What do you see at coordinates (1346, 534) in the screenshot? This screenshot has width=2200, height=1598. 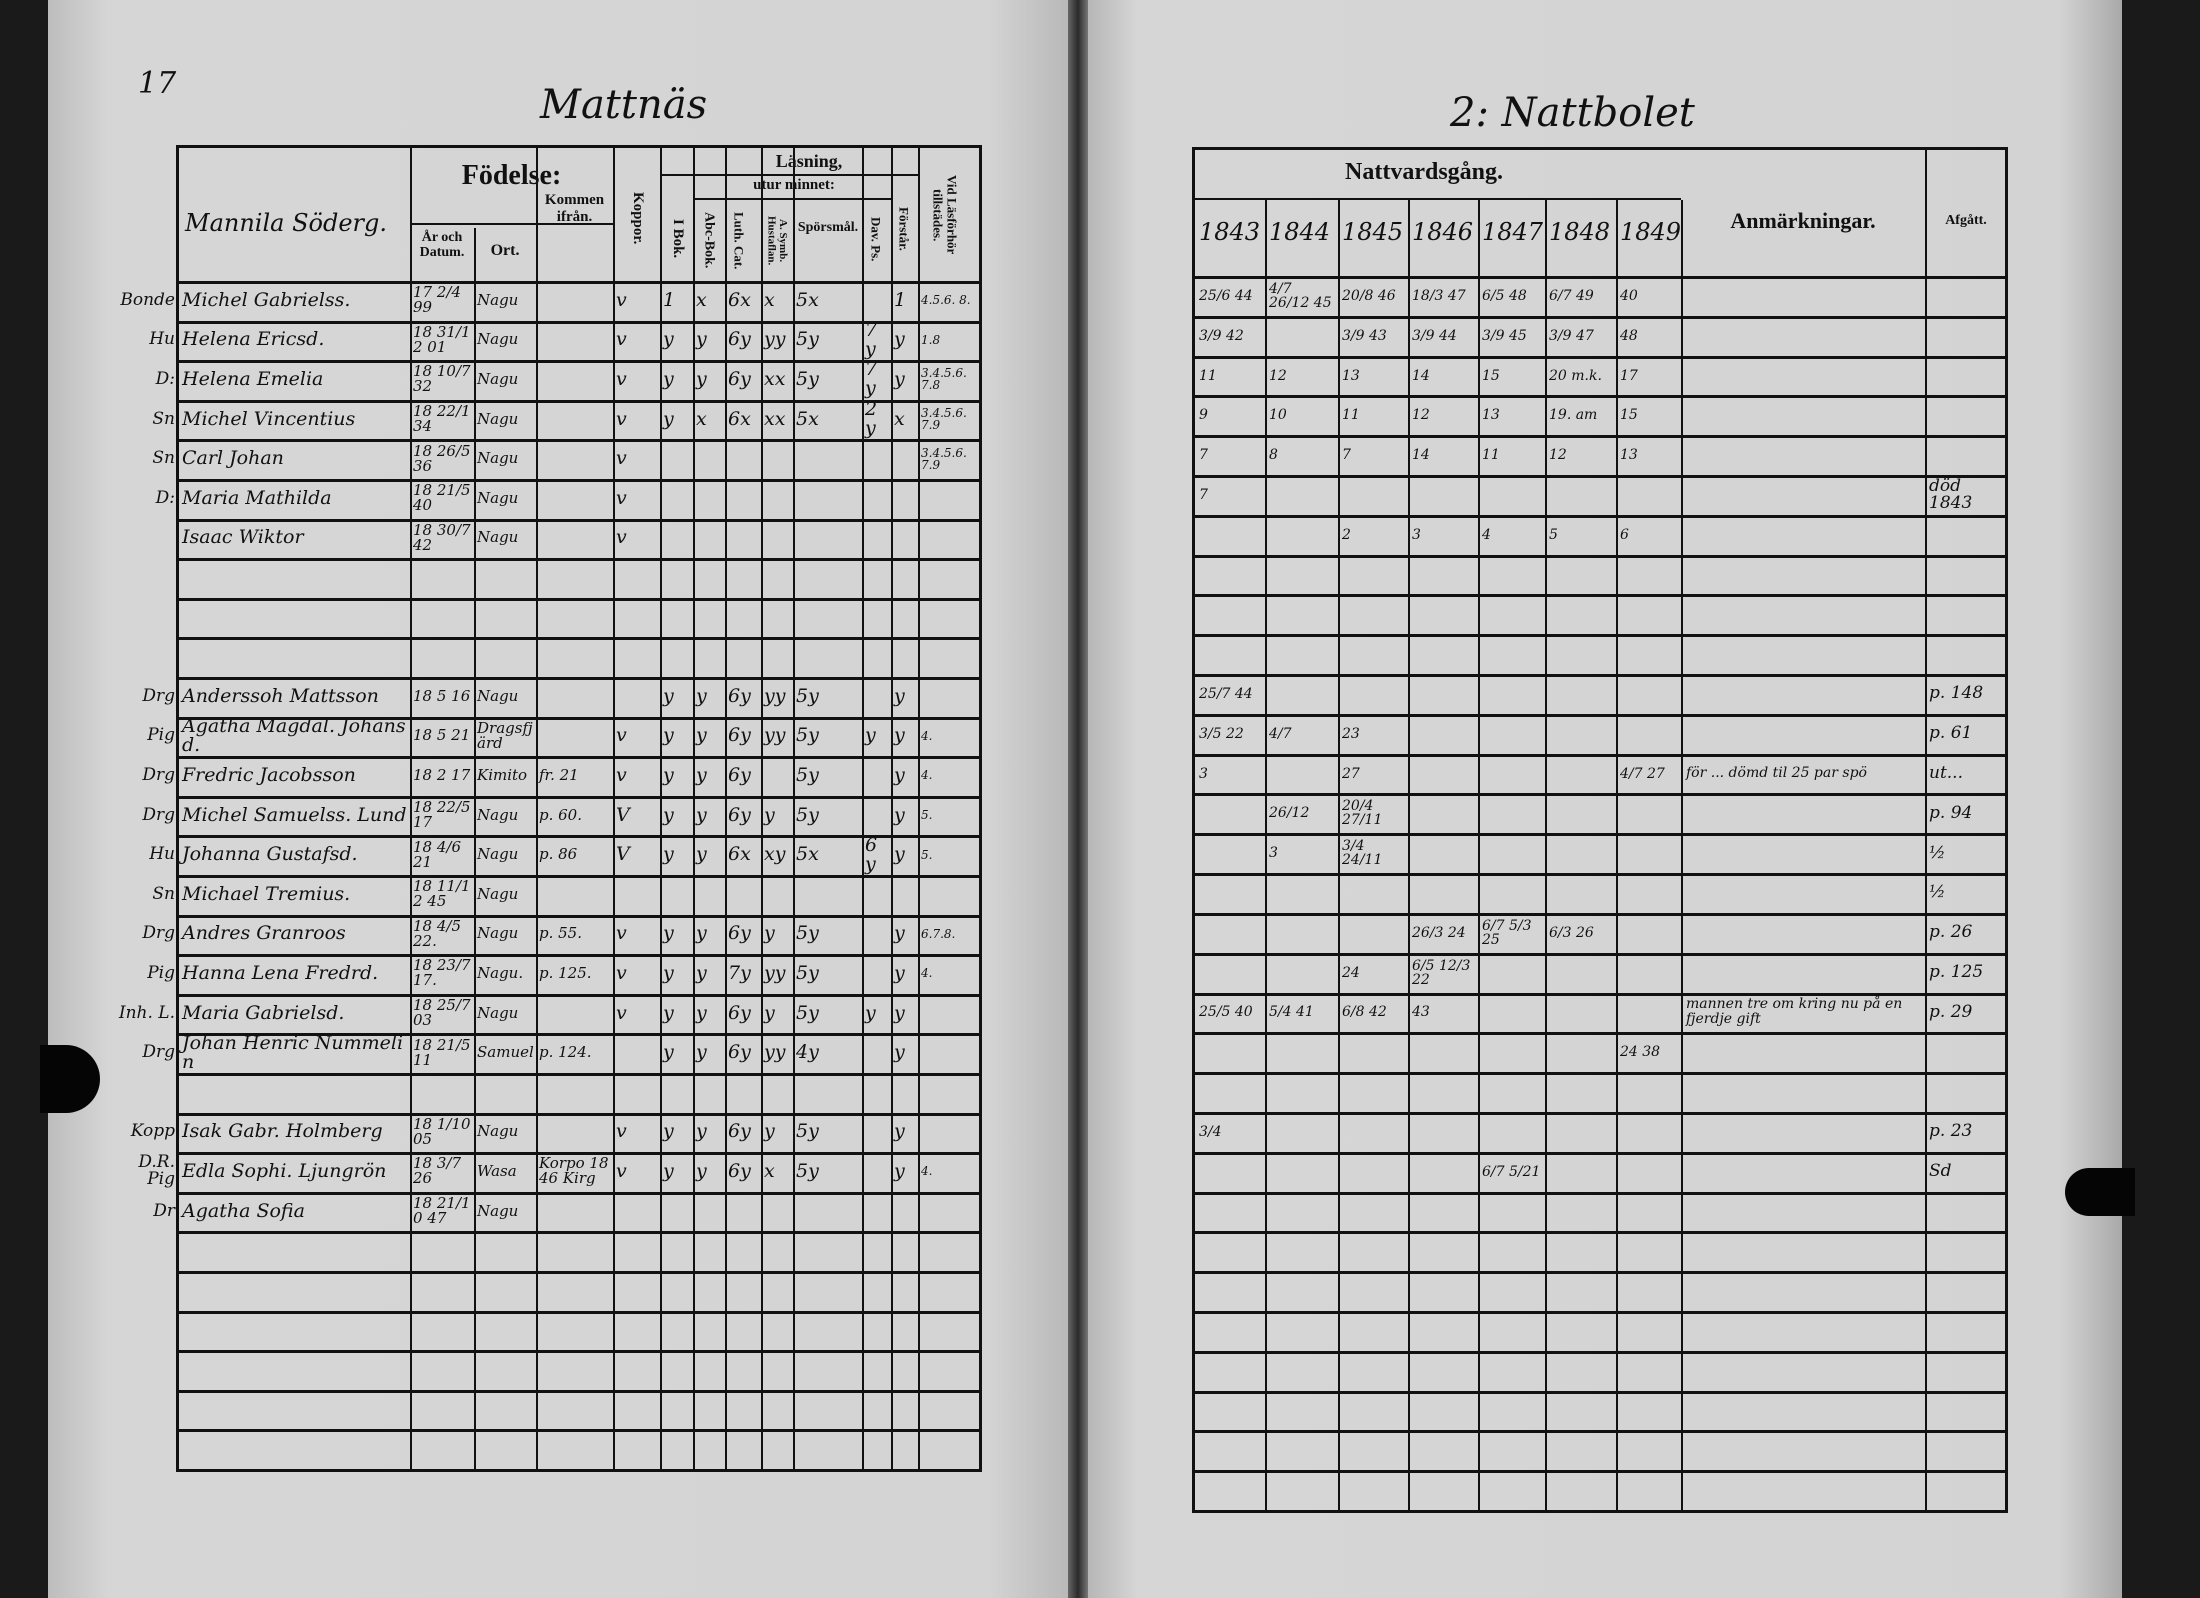 I see `cell-communion-1845: 2` at bounding box center [1346, 534].